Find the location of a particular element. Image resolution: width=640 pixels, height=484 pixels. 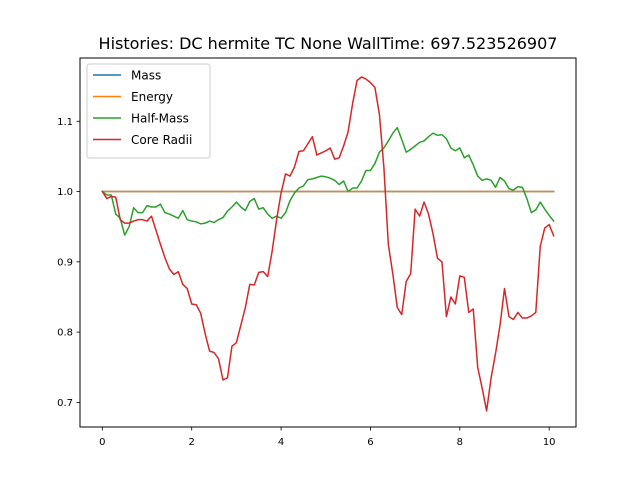

x-axis: 0 2 4 6 8 10 is located at coordinates (327, 437).